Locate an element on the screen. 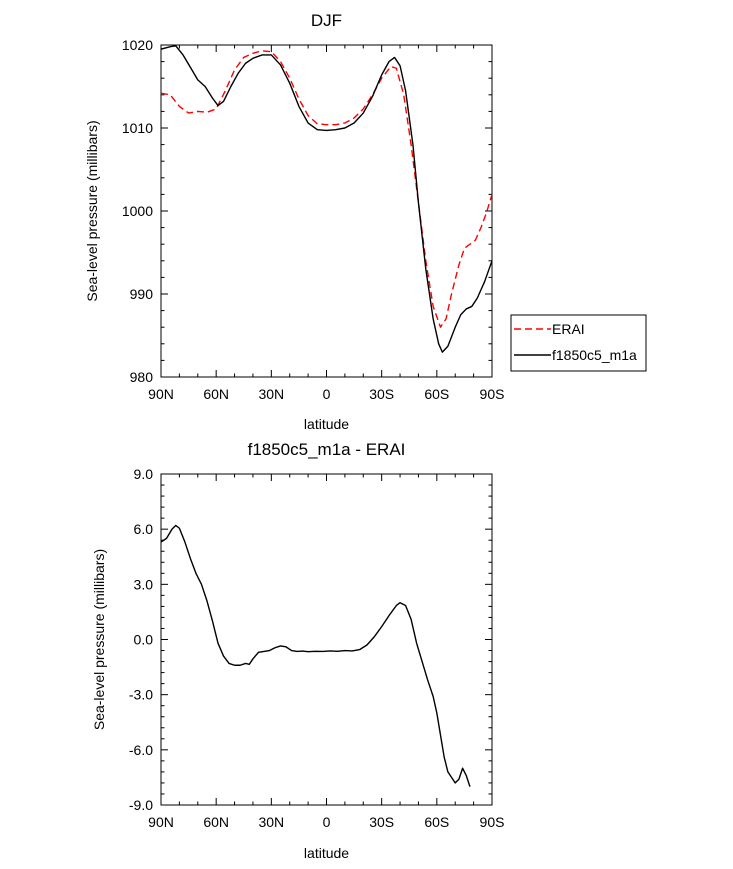 The image size is (733, 869). legend-box is located at coordinates (578, 343).